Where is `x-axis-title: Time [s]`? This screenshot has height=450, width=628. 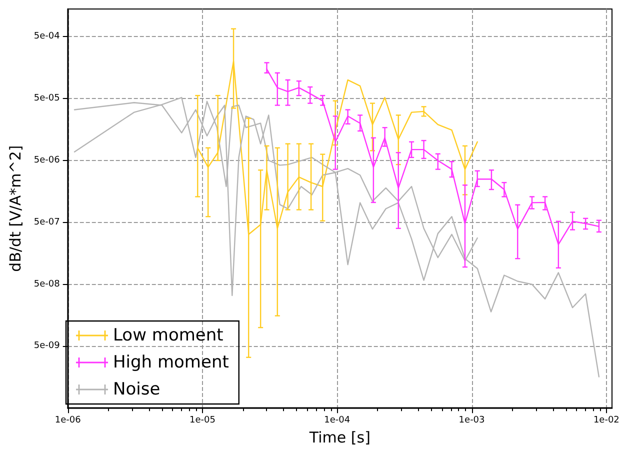
x-axis-title: Time [s] is located at coordinates (339, 437).